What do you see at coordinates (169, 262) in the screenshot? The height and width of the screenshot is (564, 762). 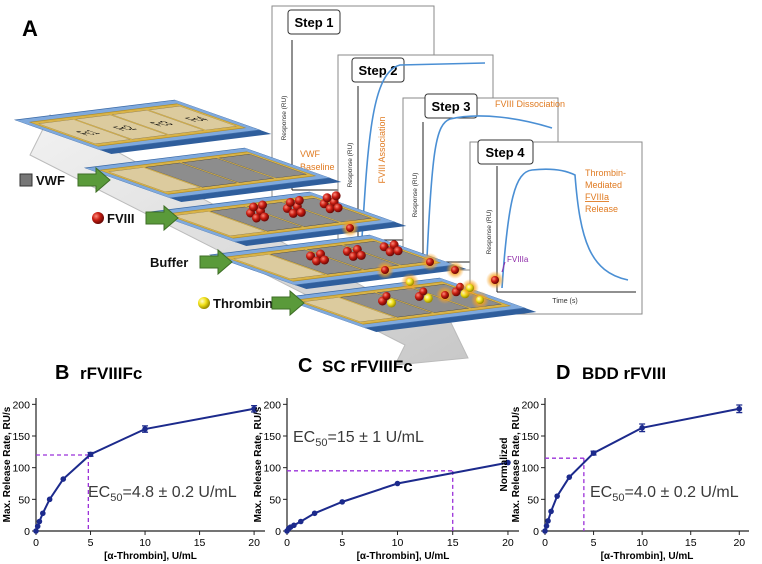 I see `injection-label: Buffer` at bounding box center [169, 262].